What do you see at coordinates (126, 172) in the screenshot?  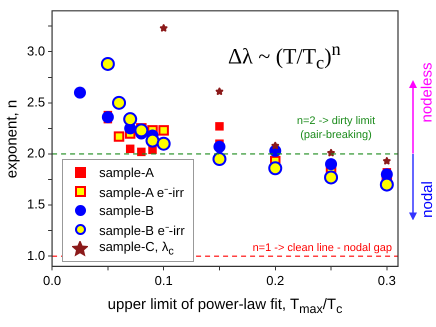 I see `legend-label: sample-A` at bounding box center [126, 172].